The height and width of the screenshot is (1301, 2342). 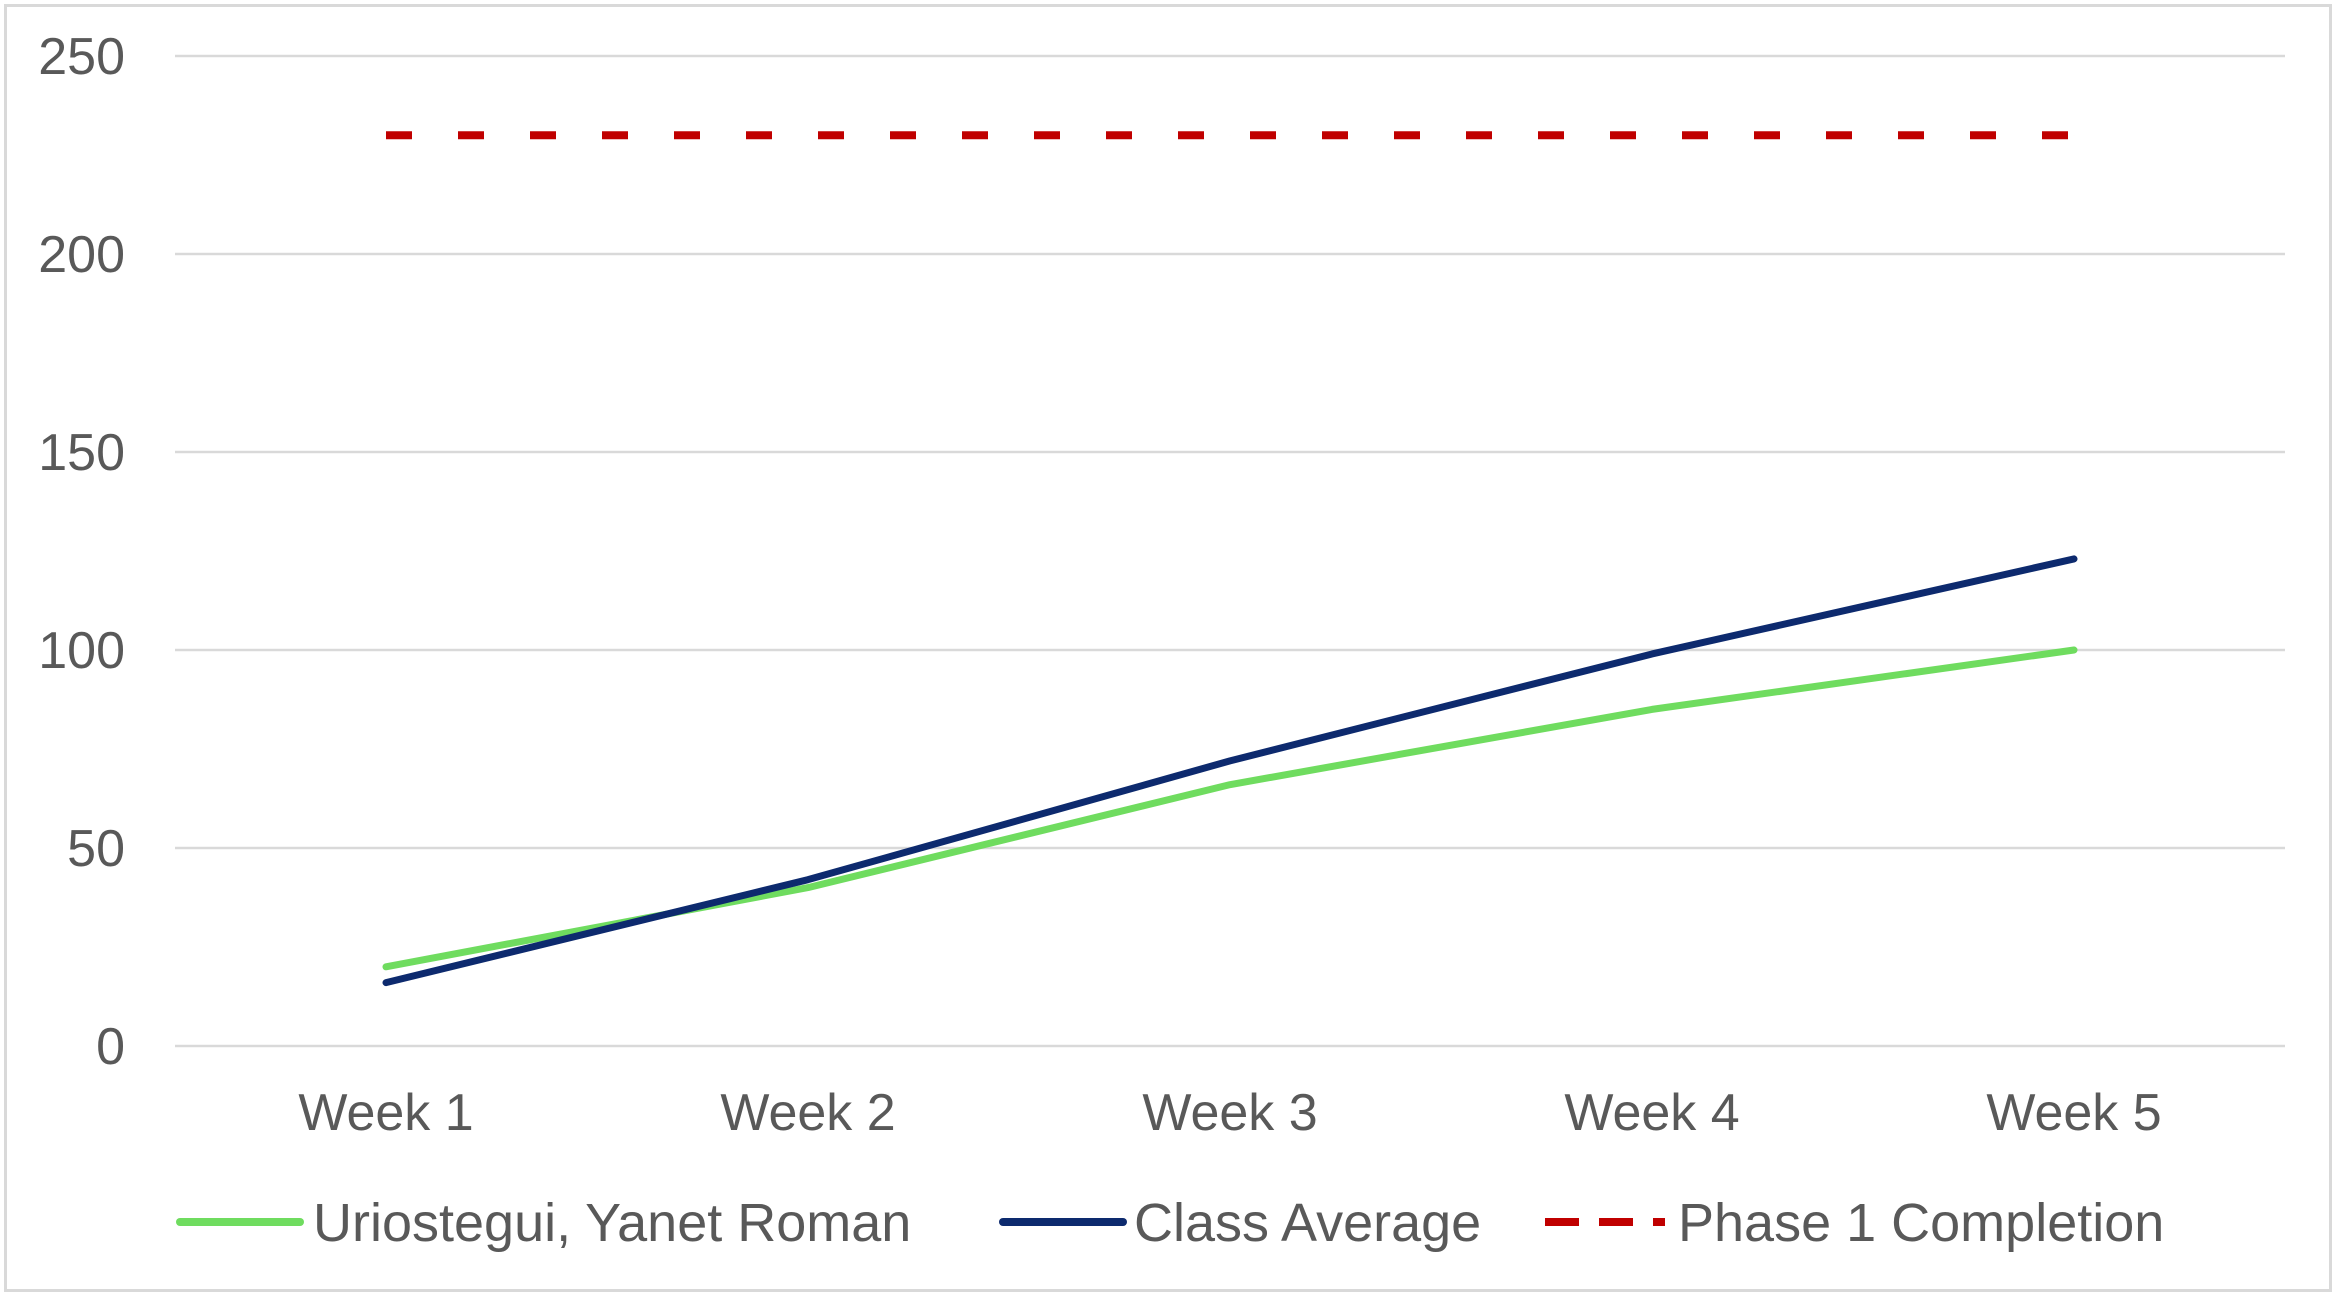 What do you see at coordinates (2073, 1113) in the screenshot?
I see `x-tick-label-5: Week 5` at bounding box center [2073, 1113].